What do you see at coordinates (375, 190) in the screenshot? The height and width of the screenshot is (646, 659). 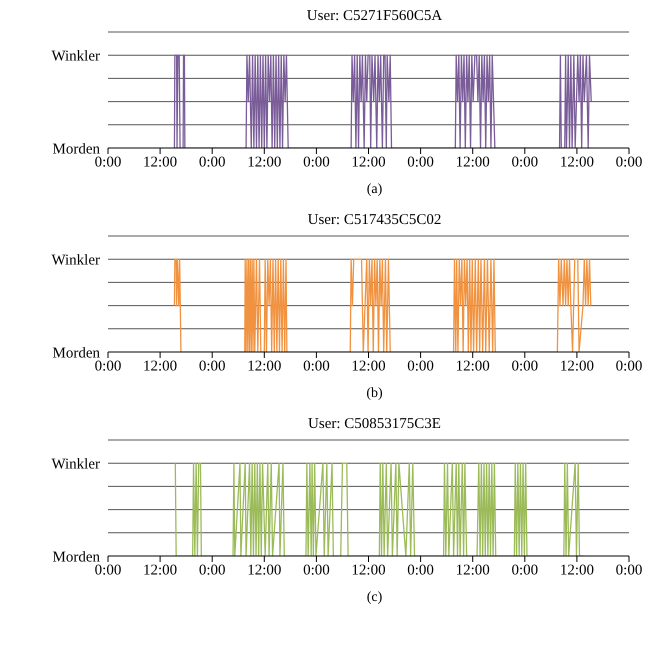 I see `text: (a)` at bounding box center [375, 190].